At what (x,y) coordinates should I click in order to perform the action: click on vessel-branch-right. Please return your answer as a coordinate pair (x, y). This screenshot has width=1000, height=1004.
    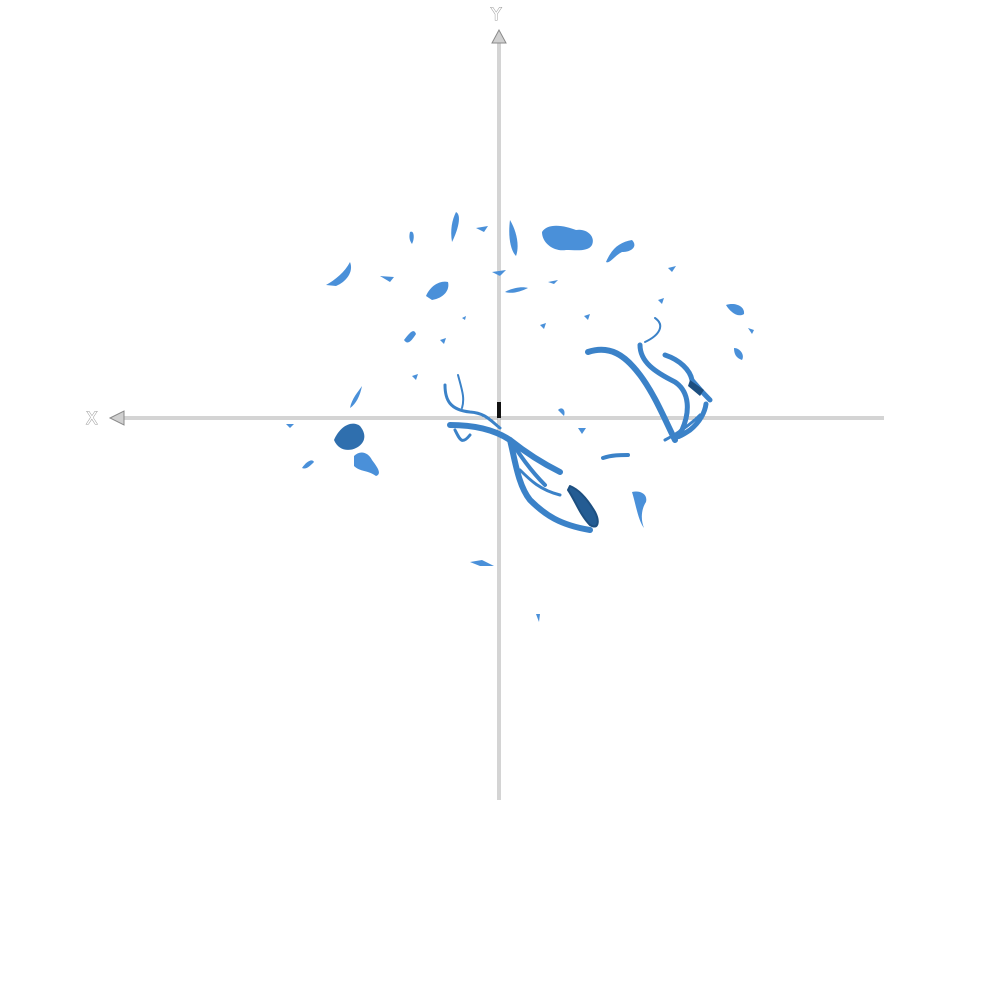
    Looking at the image, I should click on (649, 388).